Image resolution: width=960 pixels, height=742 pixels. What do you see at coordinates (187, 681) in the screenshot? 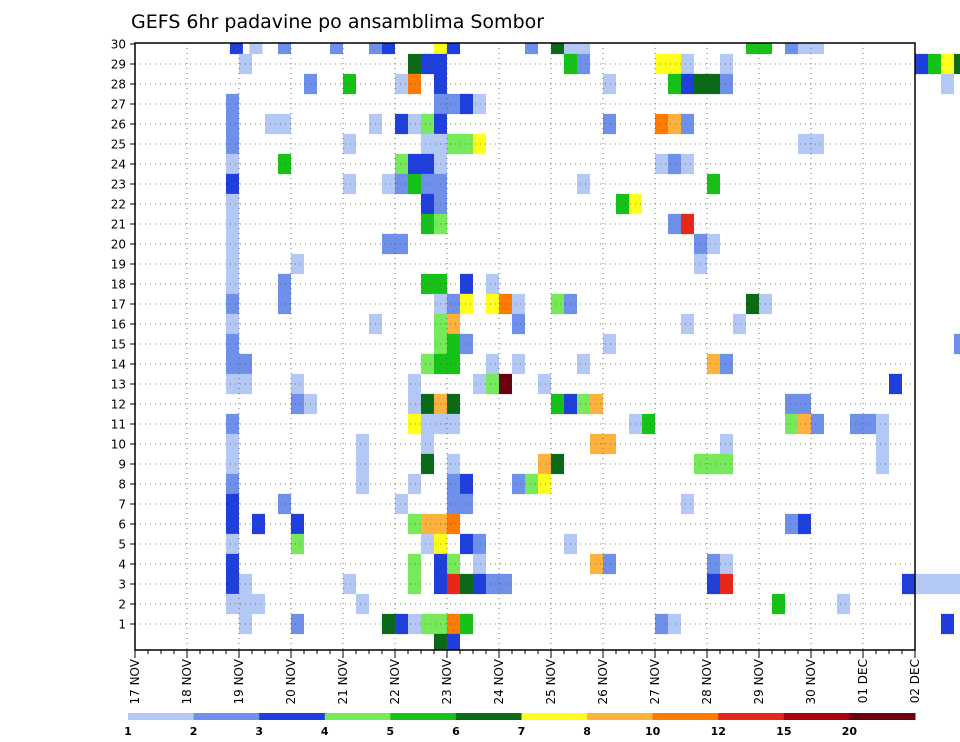
I see `x-tick-label: 18 NOV` at bounding box center [187, 681].